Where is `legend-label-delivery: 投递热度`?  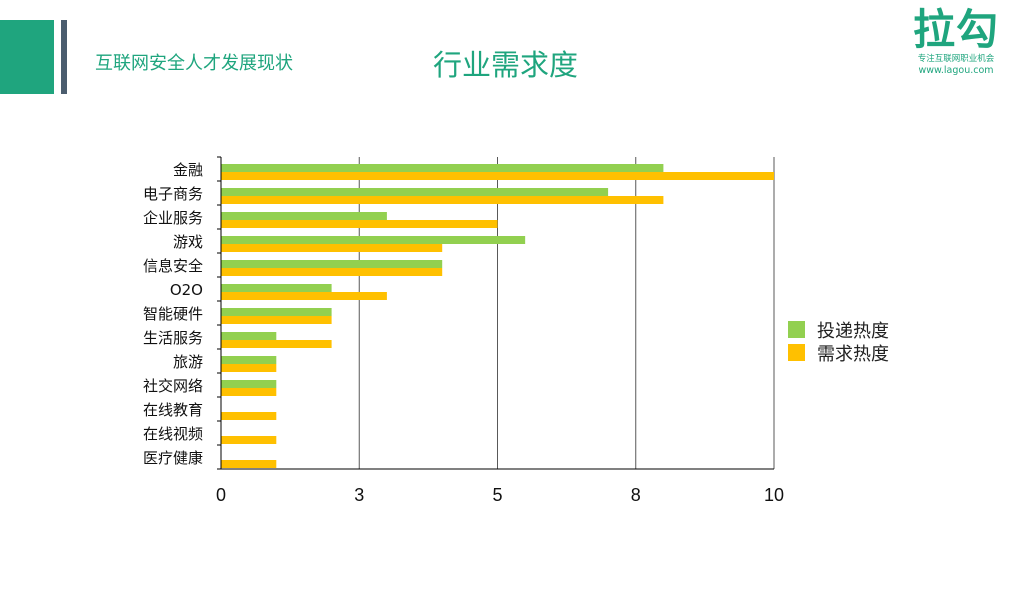 legend-label-delivery: 投递热度 is located at coordinates (853, 331).